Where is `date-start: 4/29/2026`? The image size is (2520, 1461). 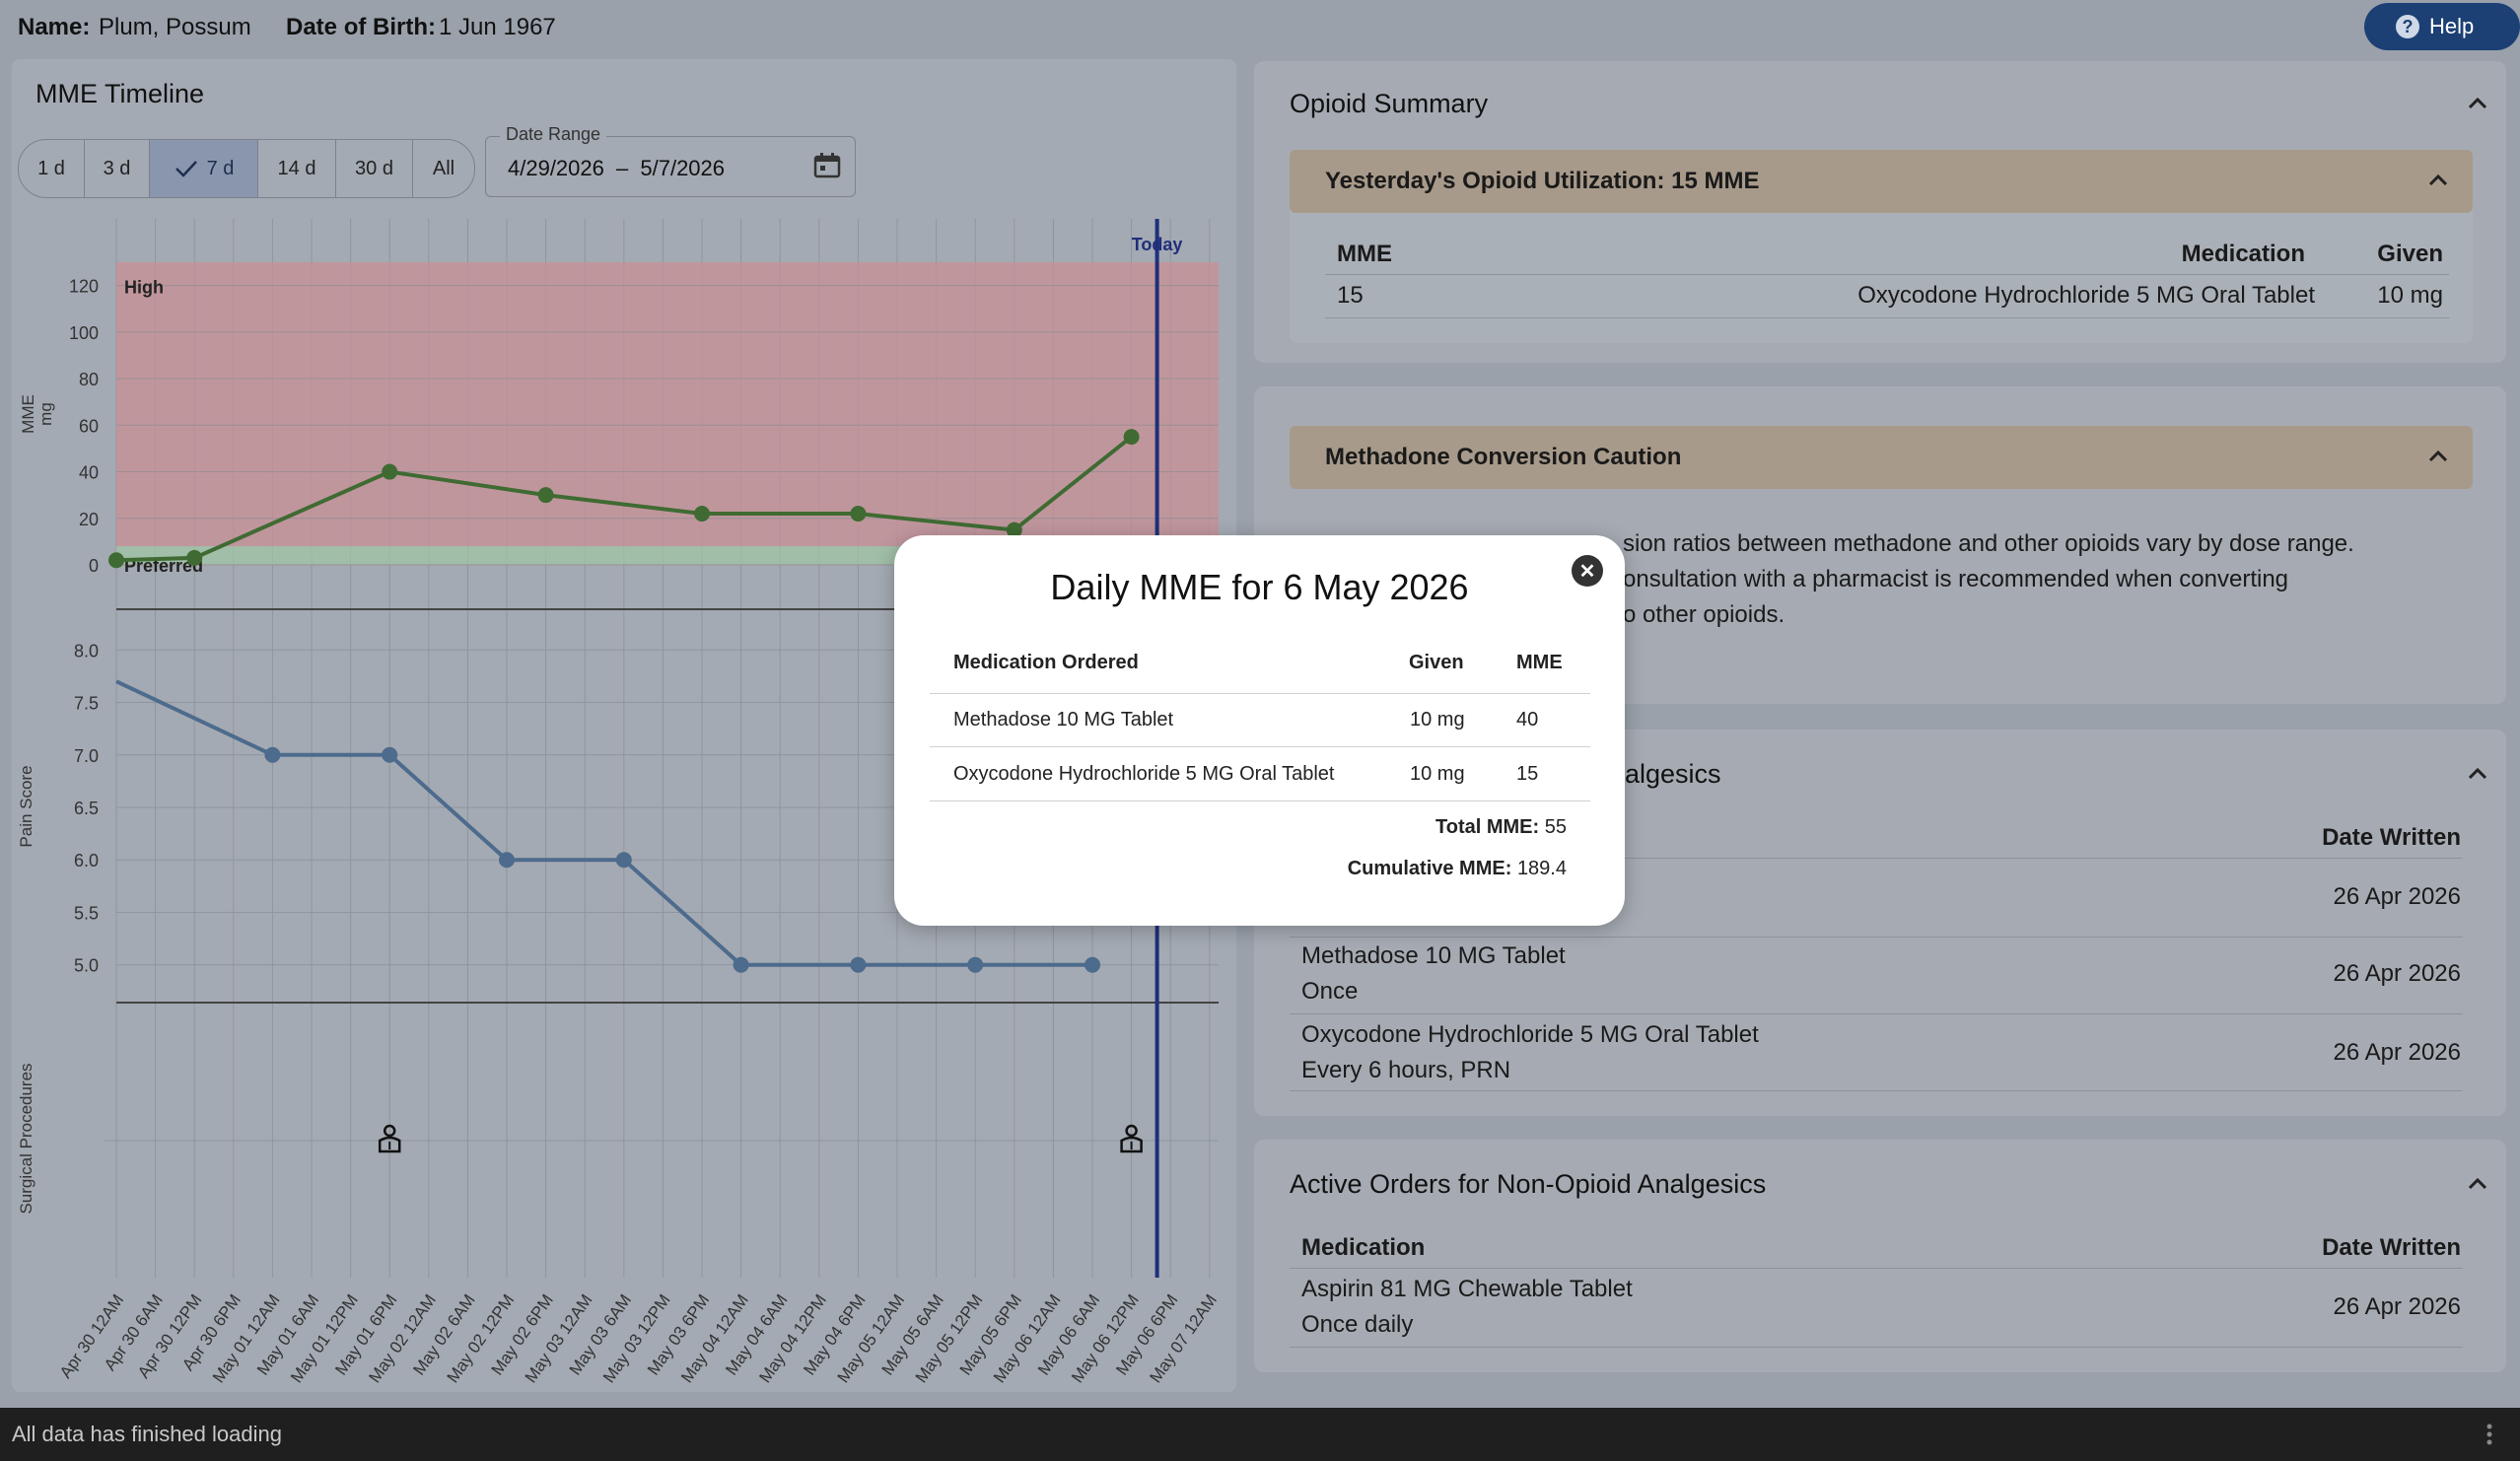
date-start: 4/29/2026 is located at coordinates (556, 168).